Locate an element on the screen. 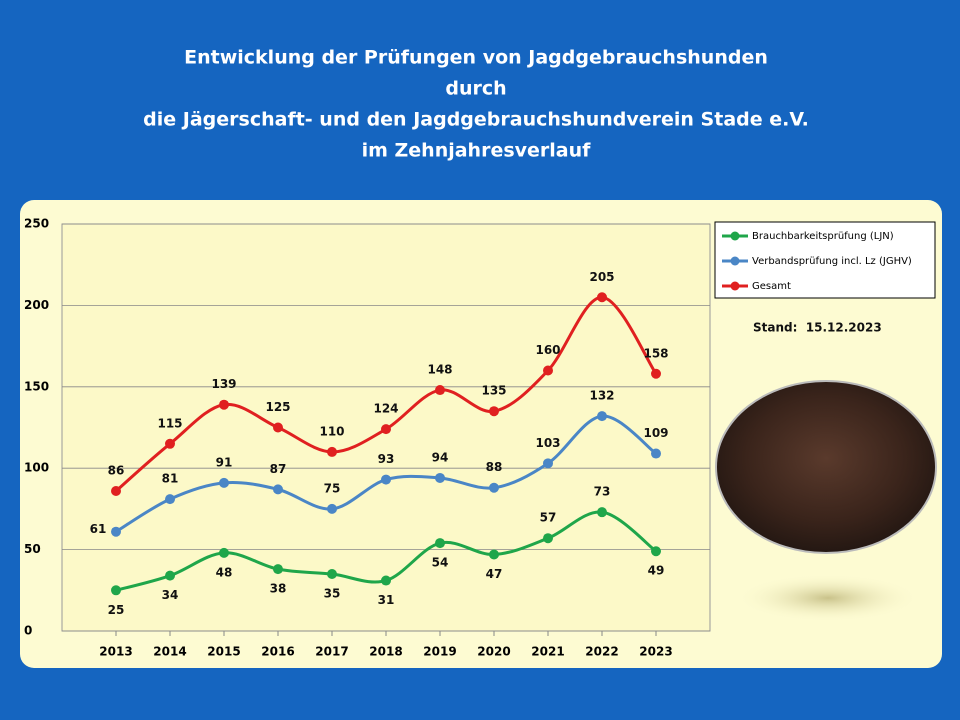 This screenshot has width=960, height=720. chart-title: durch is located at coordinates (475, 89).